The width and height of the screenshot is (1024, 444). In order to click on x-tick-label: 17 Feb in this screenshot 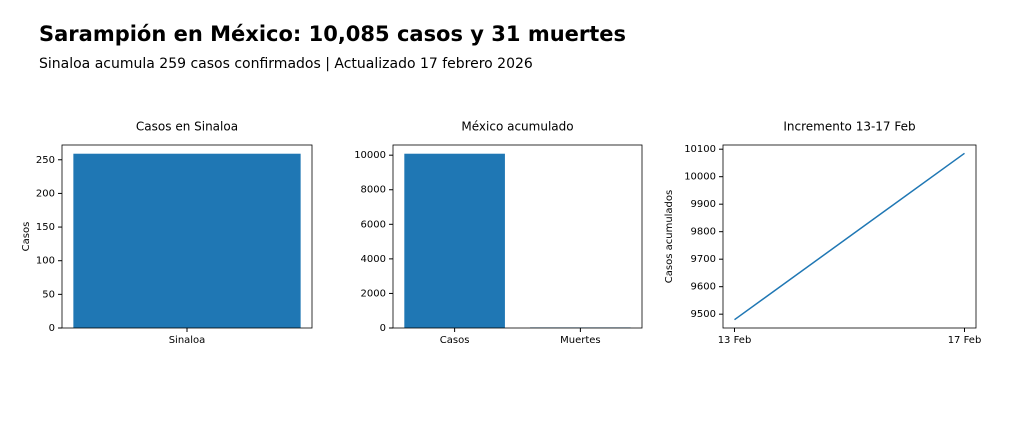, I will do `click(965, 340)`.